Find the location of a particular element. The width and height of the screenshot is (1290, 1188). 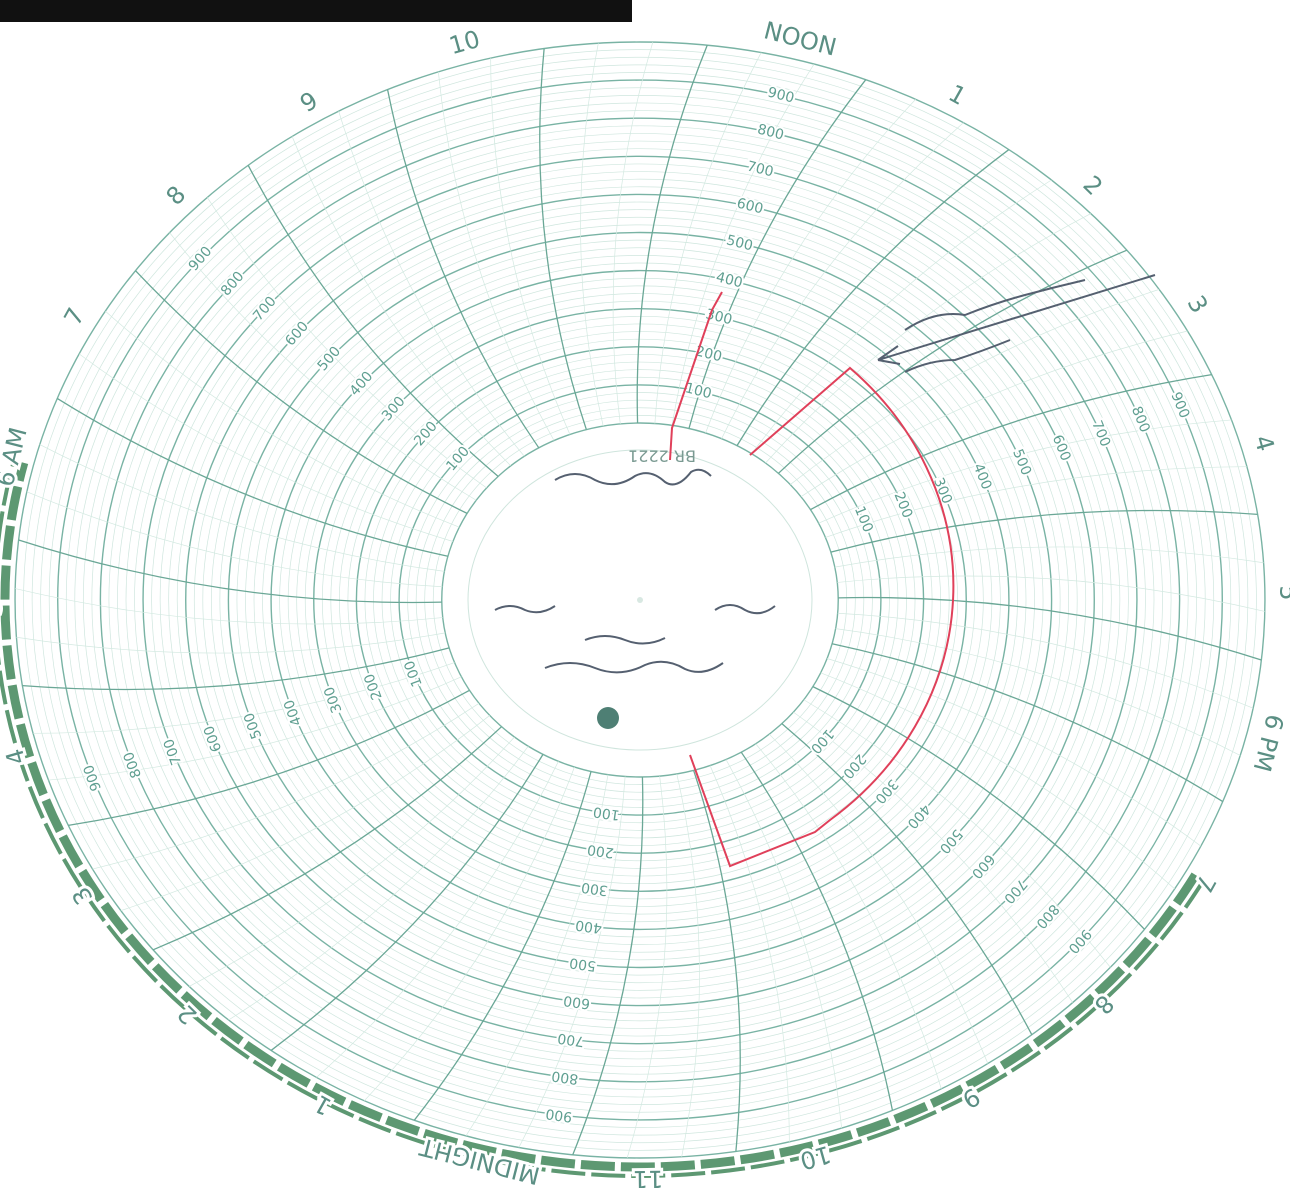

scale-label: 800 is located at coordinates (565, 1077).